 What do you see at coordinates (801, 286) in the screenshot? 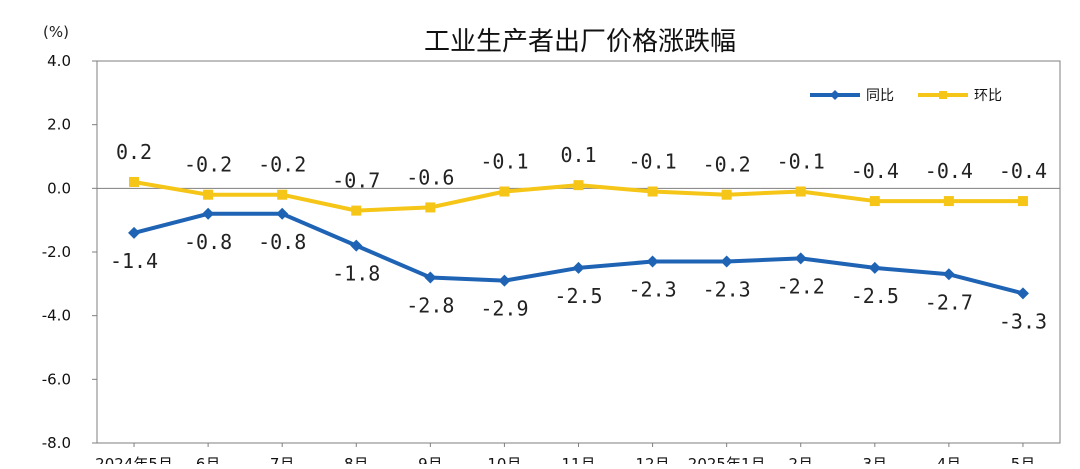
I see `data-label: -2.2` at bounding box center [801, 286].